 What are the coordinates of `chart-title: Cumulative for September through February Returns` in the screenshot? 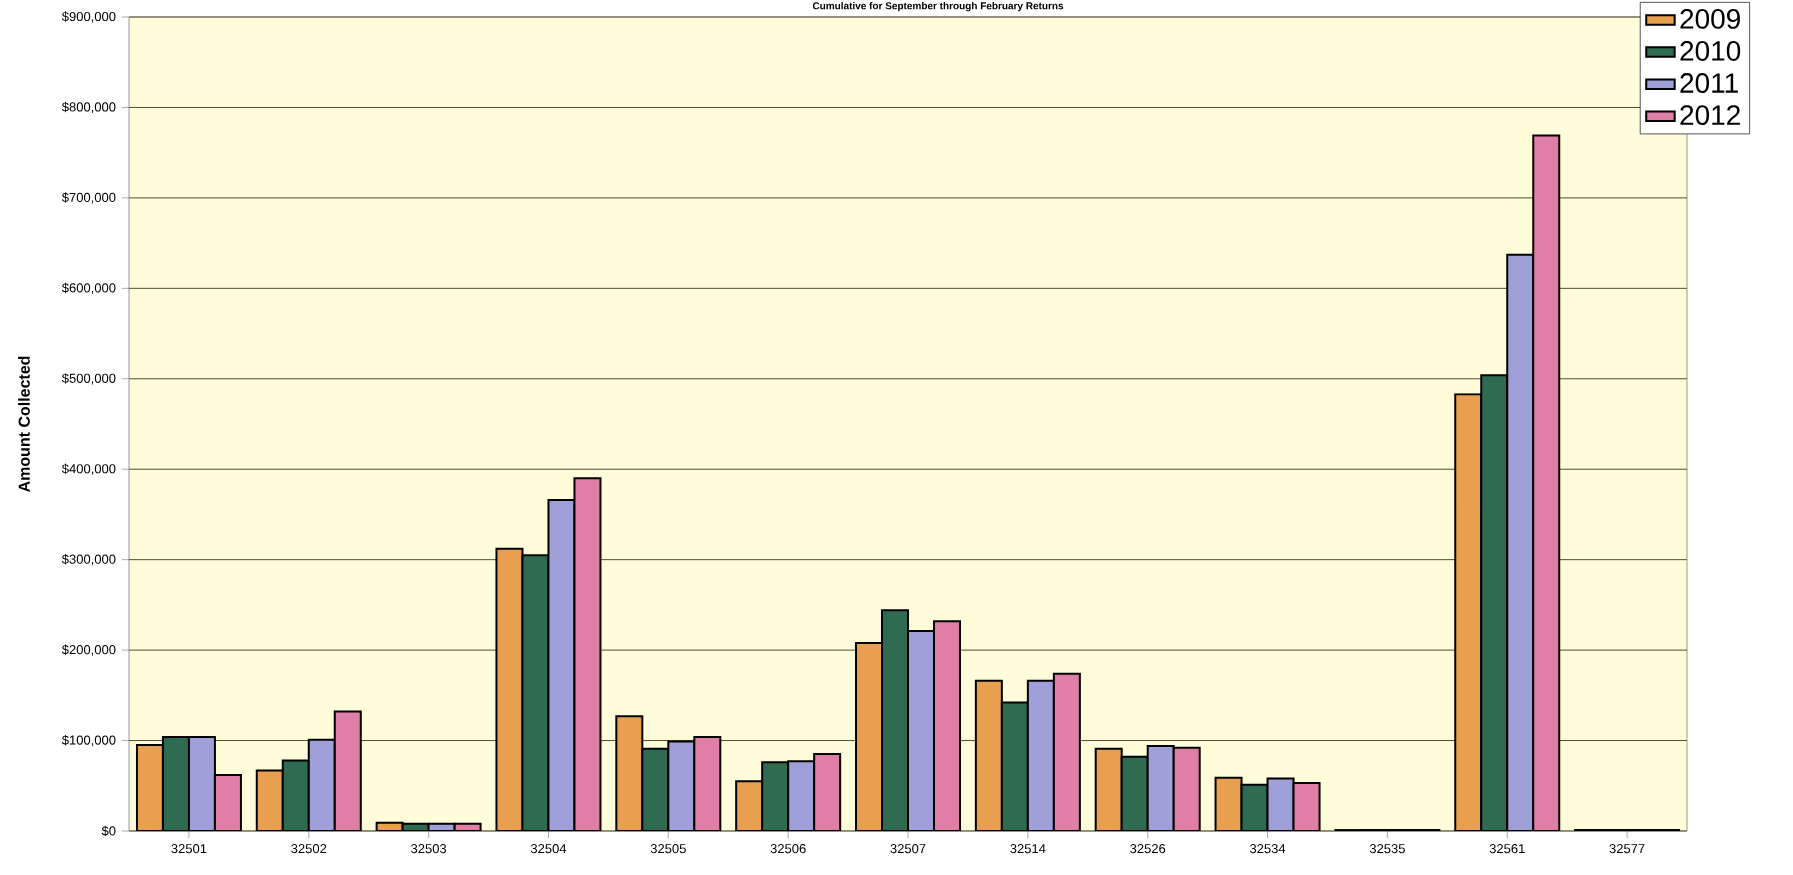 It's located at (938, 6).